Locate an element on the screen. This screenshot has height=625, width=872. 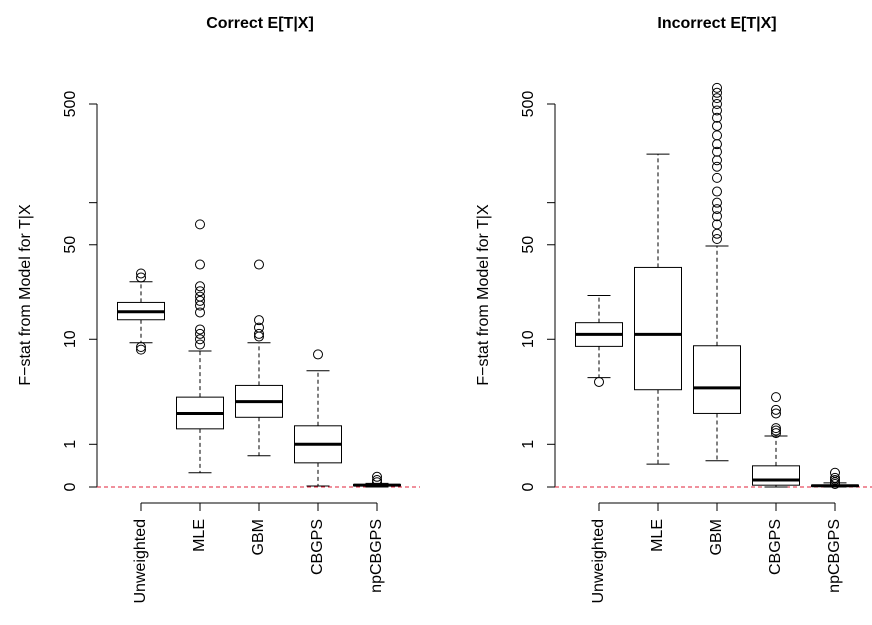
chart-title: Incorrect E[T|X] is located at coordinates (716, 23).